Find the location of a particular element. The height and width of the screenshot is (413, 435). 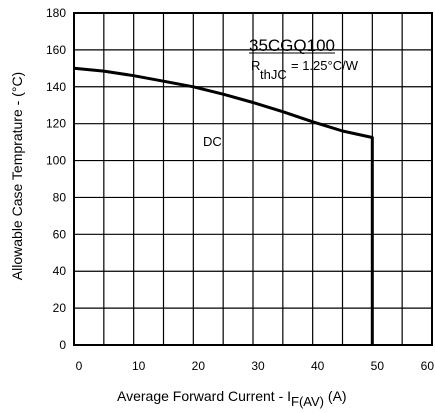

x-tick-label: 50 is located at coordinates (378, 366).